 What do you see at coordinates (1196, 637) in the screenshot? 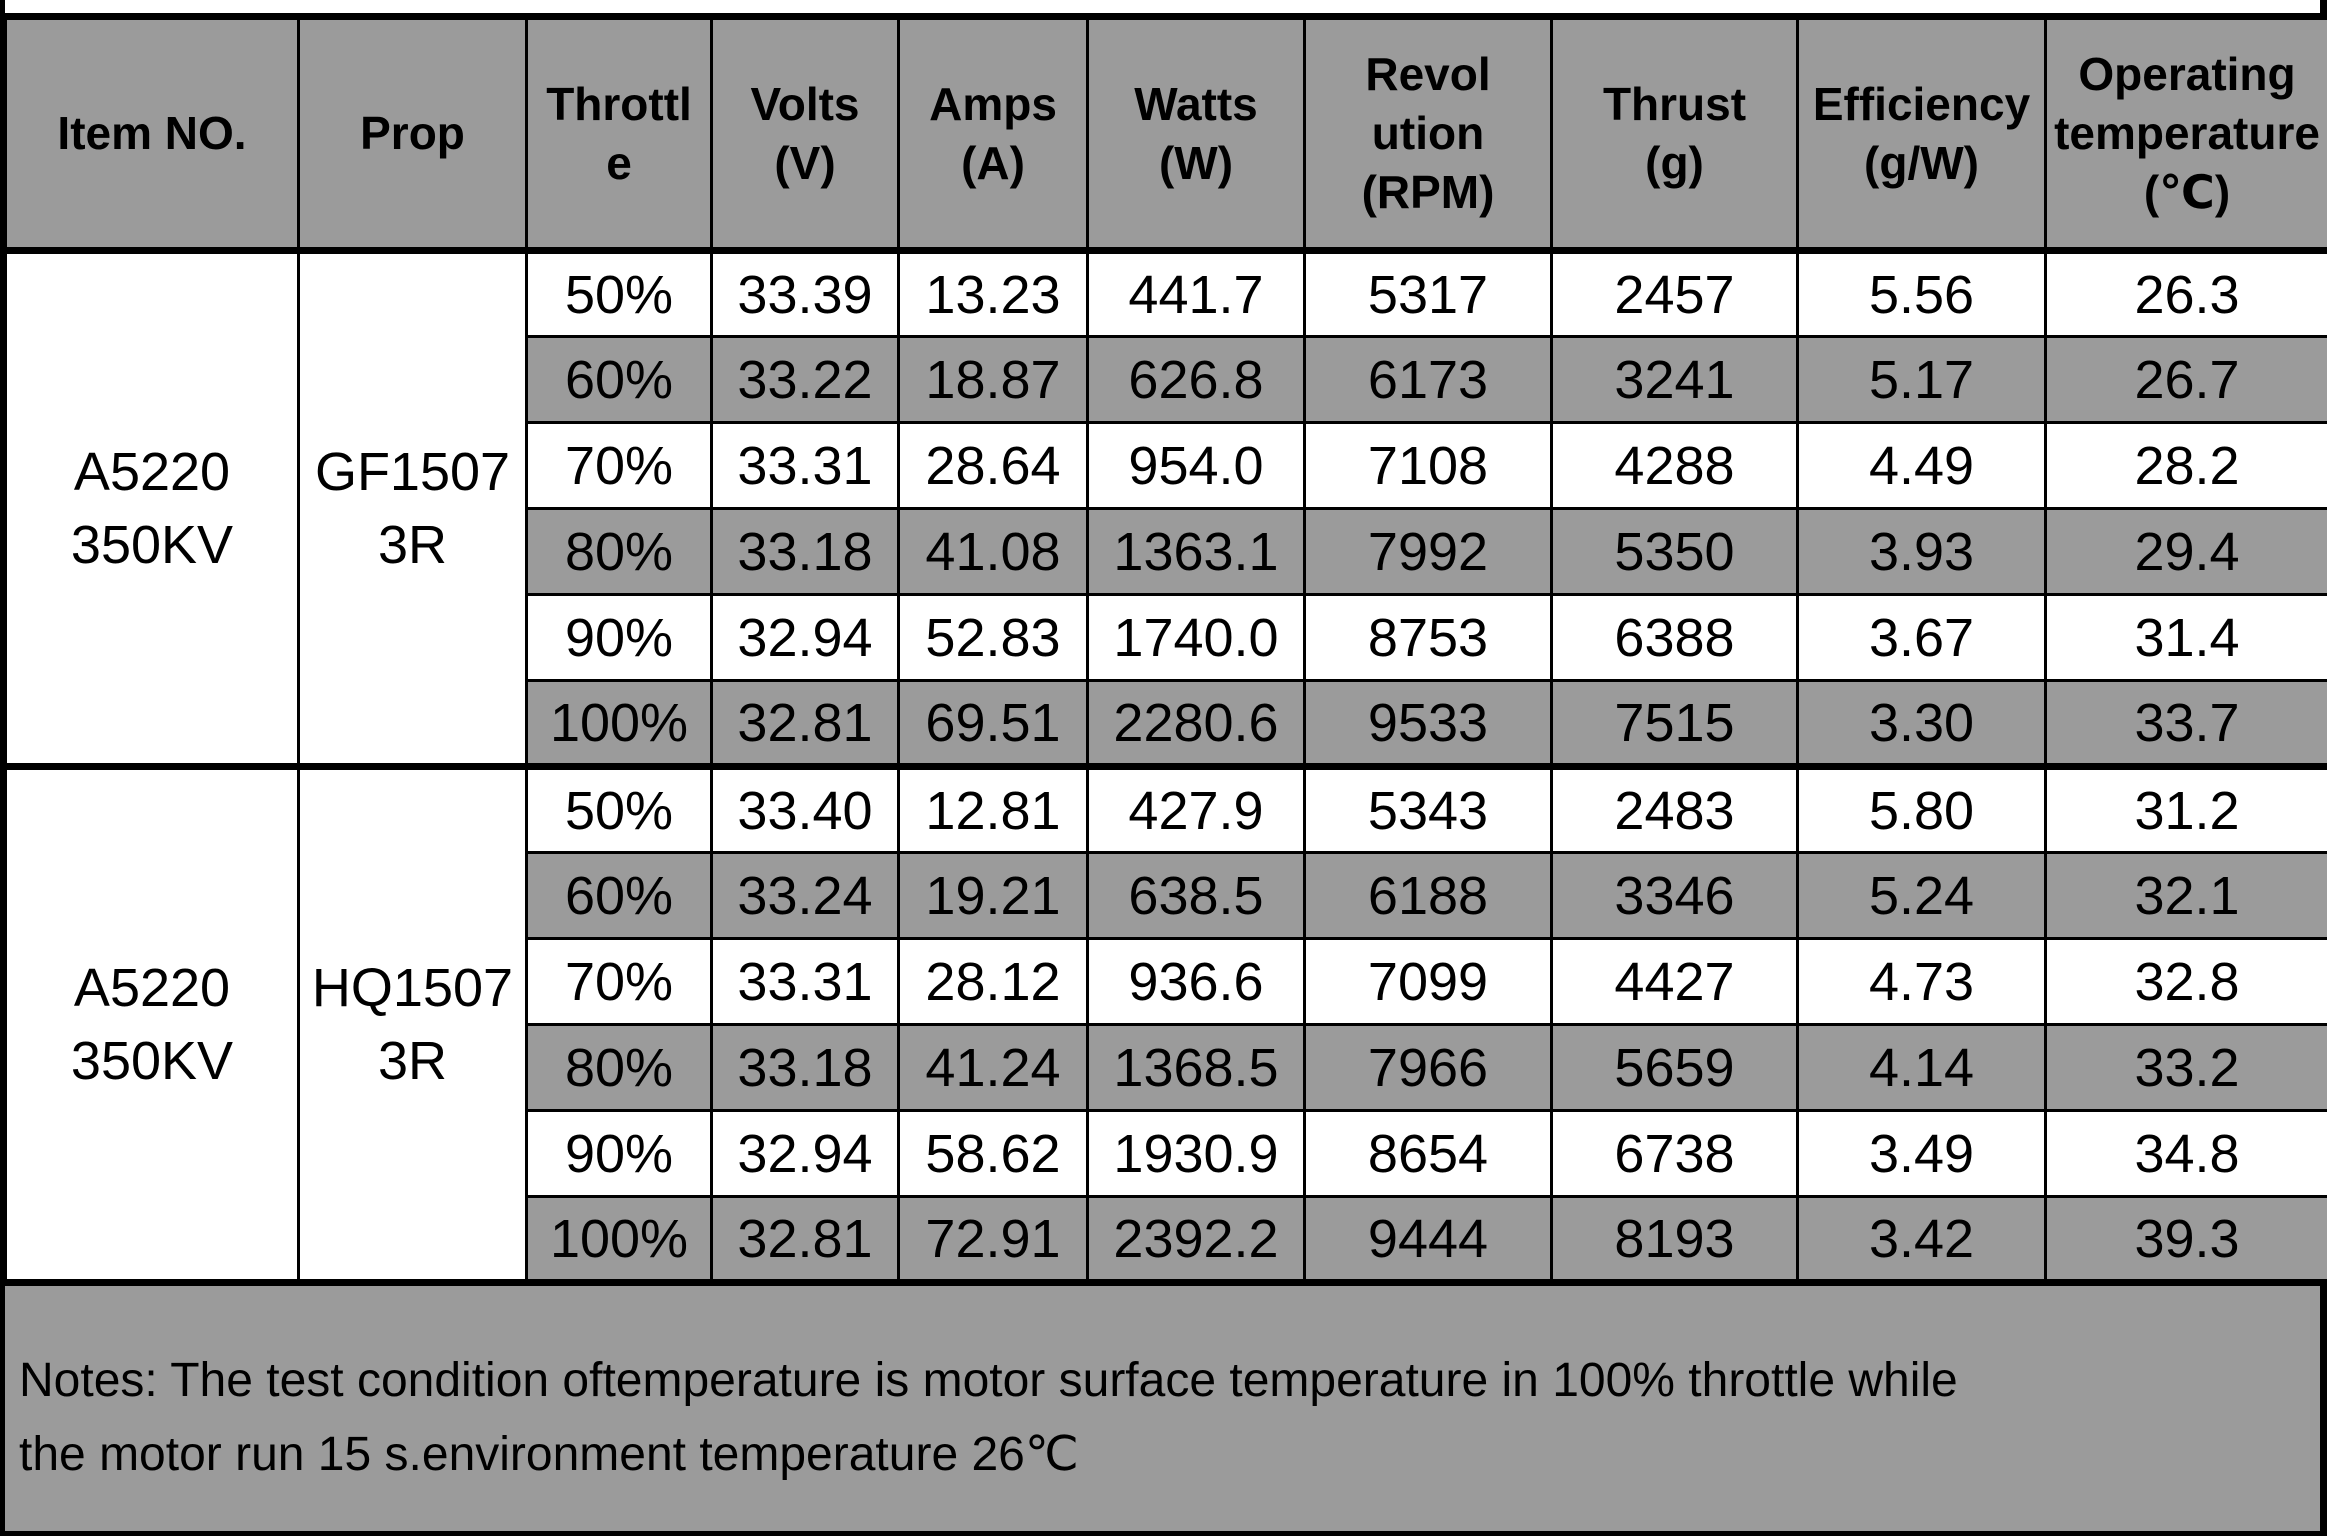
I see `watts-cell: 1740.0` at bounding box center [1196, 637].